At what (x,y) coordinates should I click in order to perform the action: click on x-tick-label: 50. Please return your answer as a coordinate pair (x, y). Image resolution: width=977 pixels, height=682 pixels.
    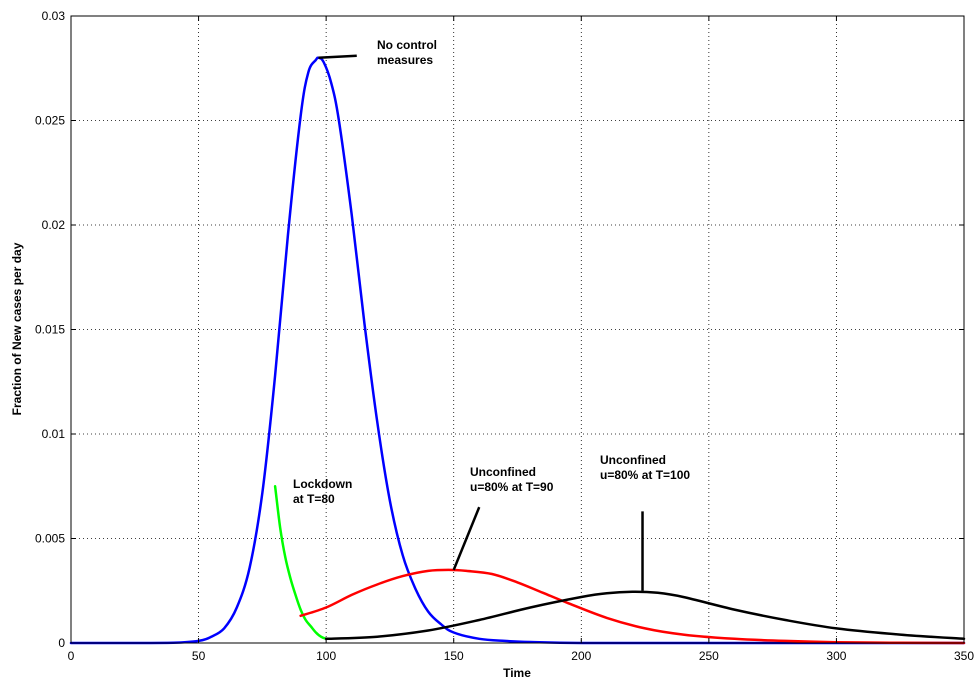
    Looking at the image, I should click on (199, 656).